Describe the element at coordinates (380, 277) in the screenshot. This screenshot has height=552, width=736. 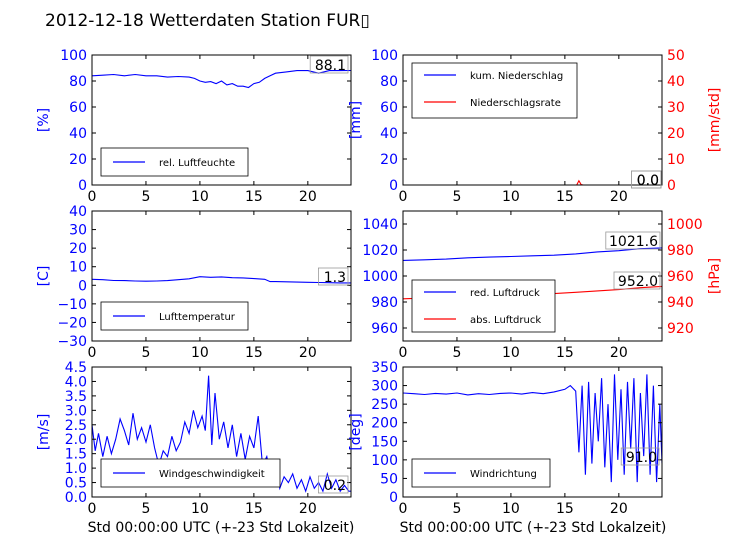
I see `y-tick-label: 1000` at that location.